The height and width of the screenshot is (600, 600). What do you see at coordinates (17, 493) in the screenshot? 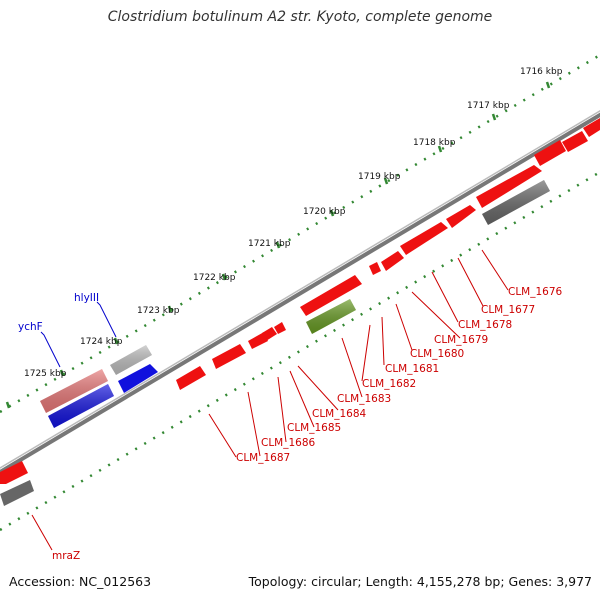
I see `feature-lower-left-gray` at bounding box center [17, 493].